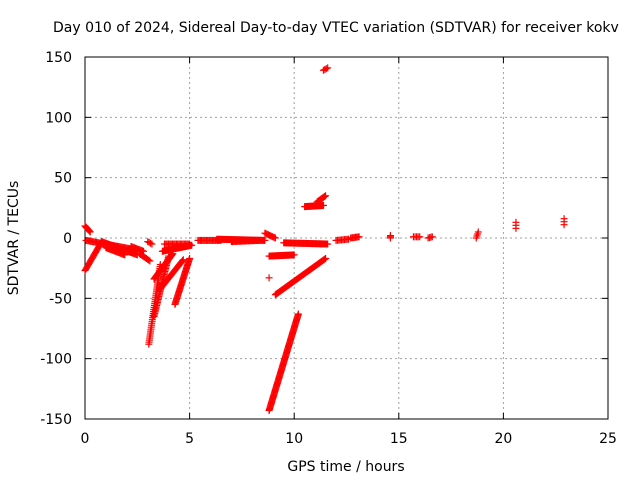 This screenshot has height=480, width=640. What do you see at coordinates (56, 420) in the screenshot?
I see `y-tick-label: -150` at bounding box center [56, 420].